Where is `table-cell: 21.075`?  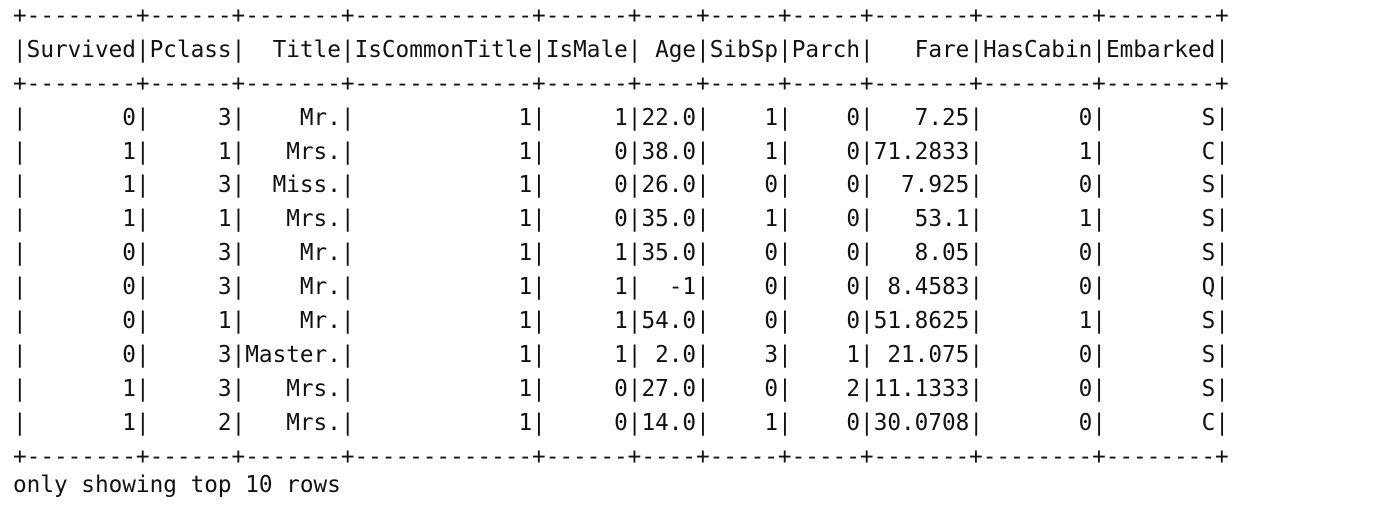 table-cell: 21.075 is located at coordinates (921, 354).